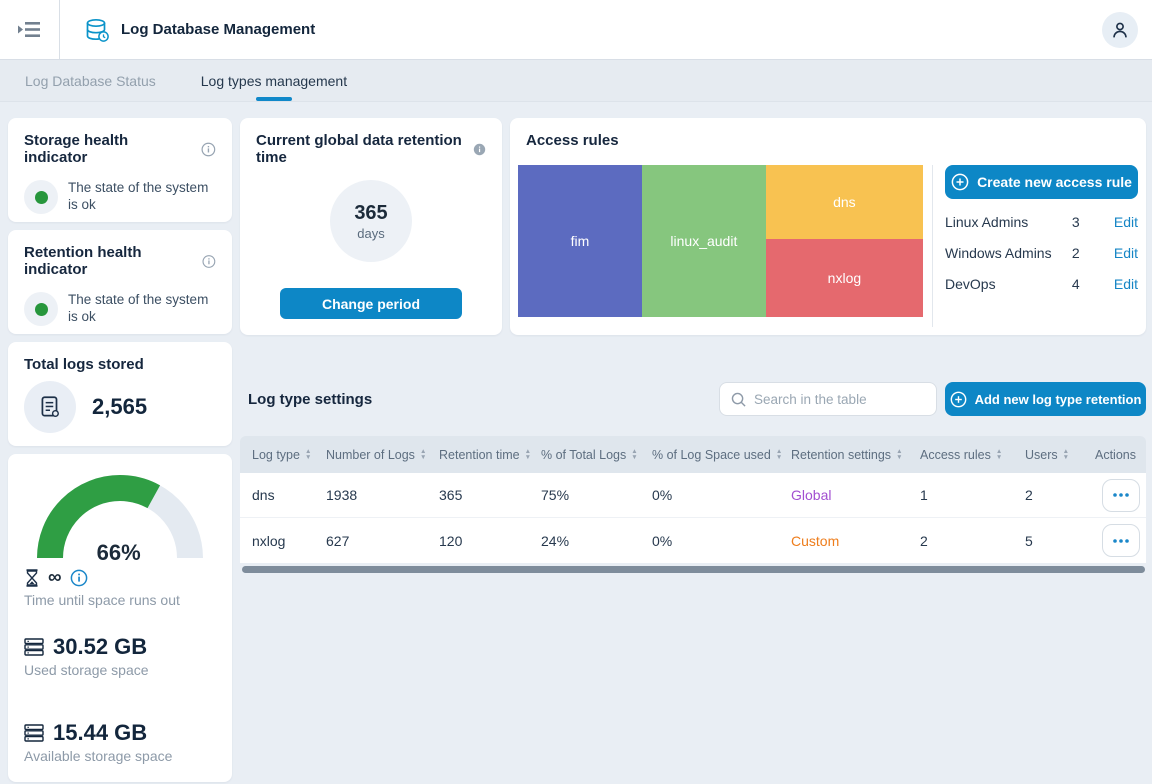  I want to click on retention-days-circle: 365 days, so click(371, 221).